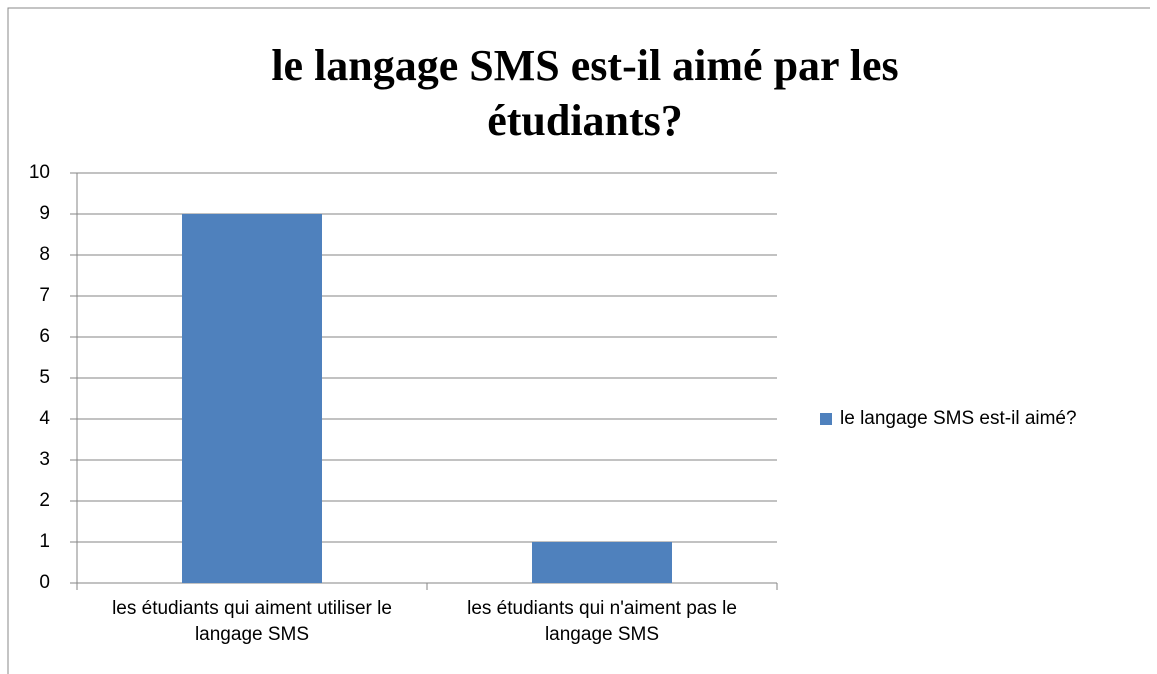  Describe the element at coordinates (44, 541) in the screenshot. I see `y-tick-label: 1` at that location.